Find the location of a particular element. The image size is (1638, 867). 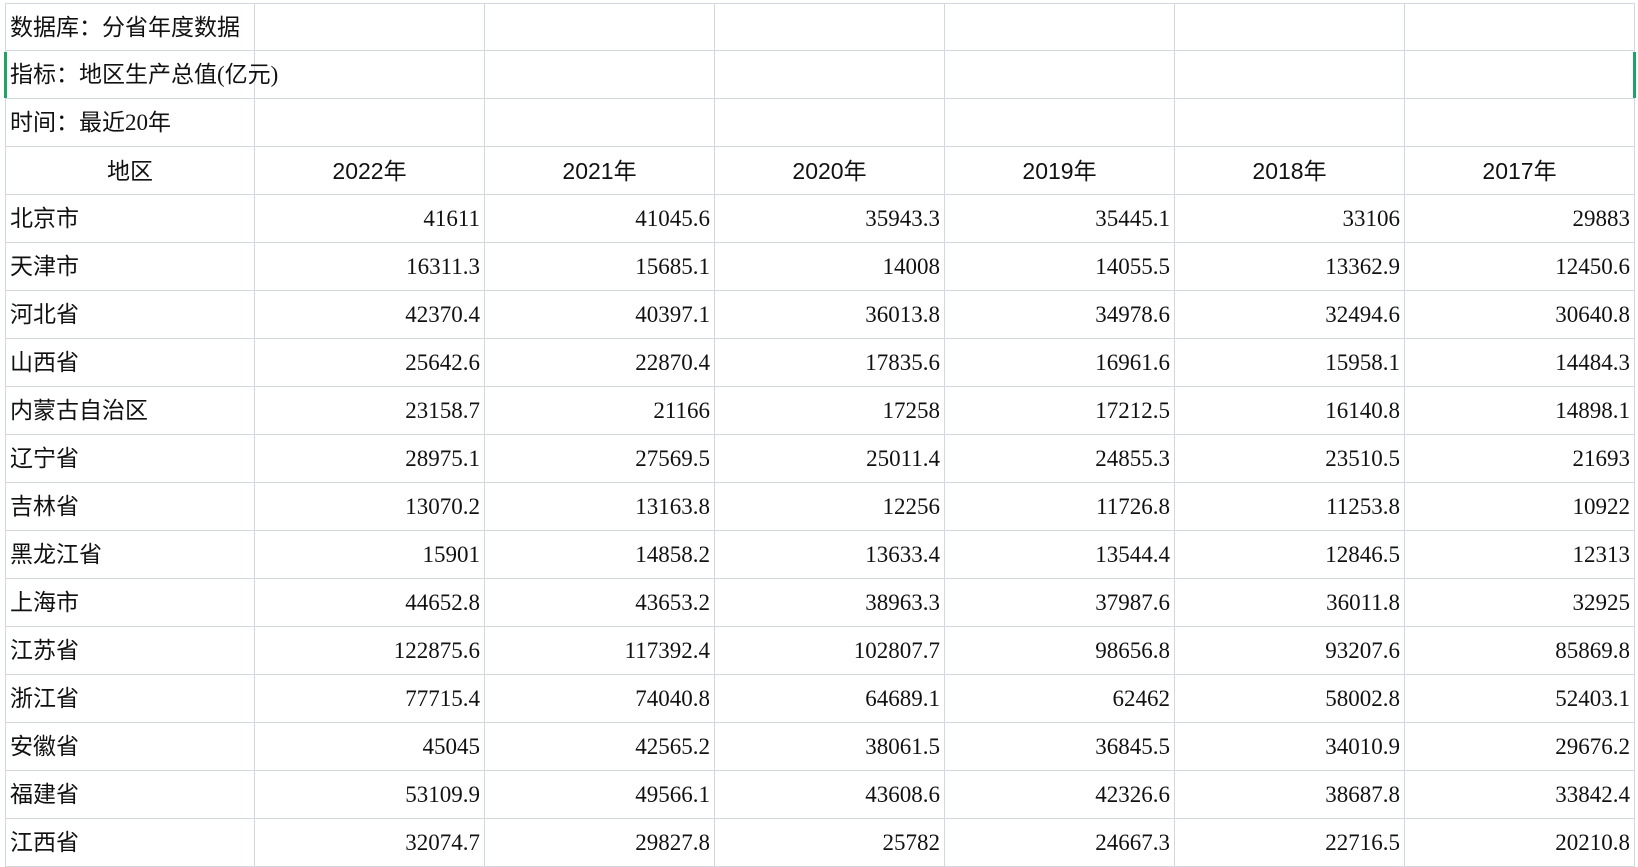

cell: 14008 is located at coordinates (830, 267).